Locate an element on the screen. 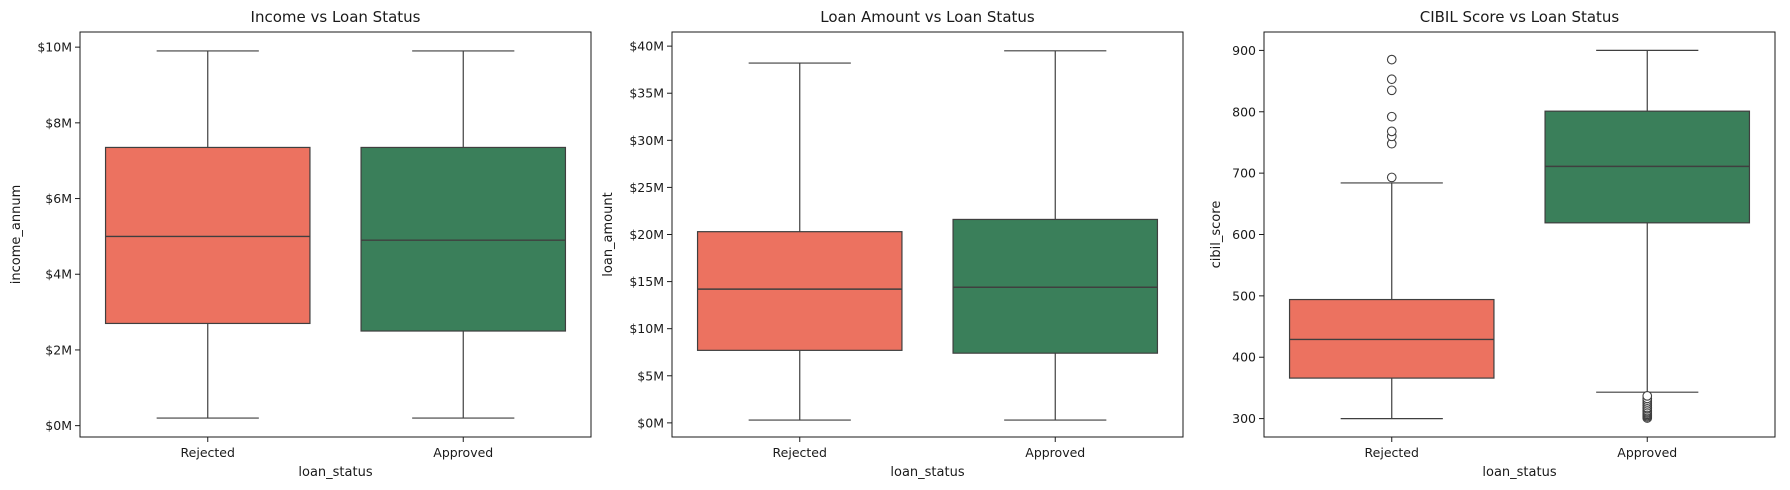 Image resolution: width=1790 pixels, height=490 pixels. y-axis-label: income_annum is located at coordinates (16, 234).